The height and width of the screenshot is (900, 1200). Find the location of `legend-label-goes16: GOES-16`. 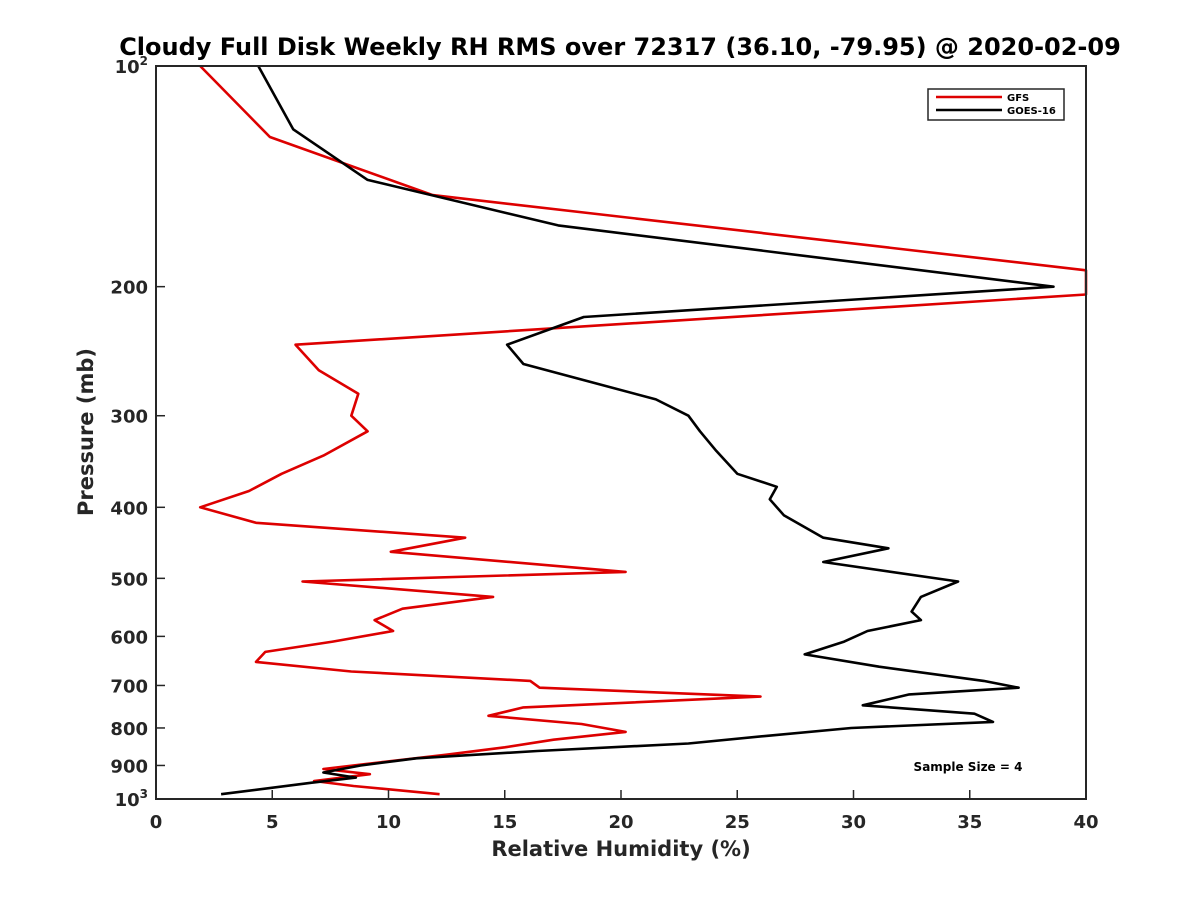

legend-label-goes16: GOES-16 is located at coordinates (1031, 111).